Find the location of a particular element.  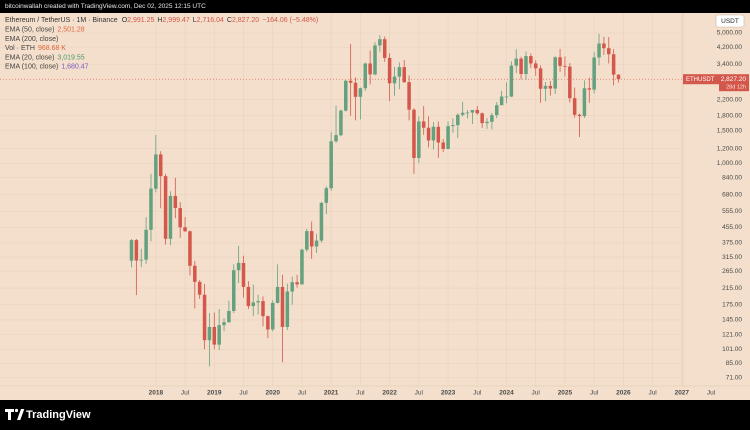

indicator: EMA (200, close) is located at coordinates (31, 39).